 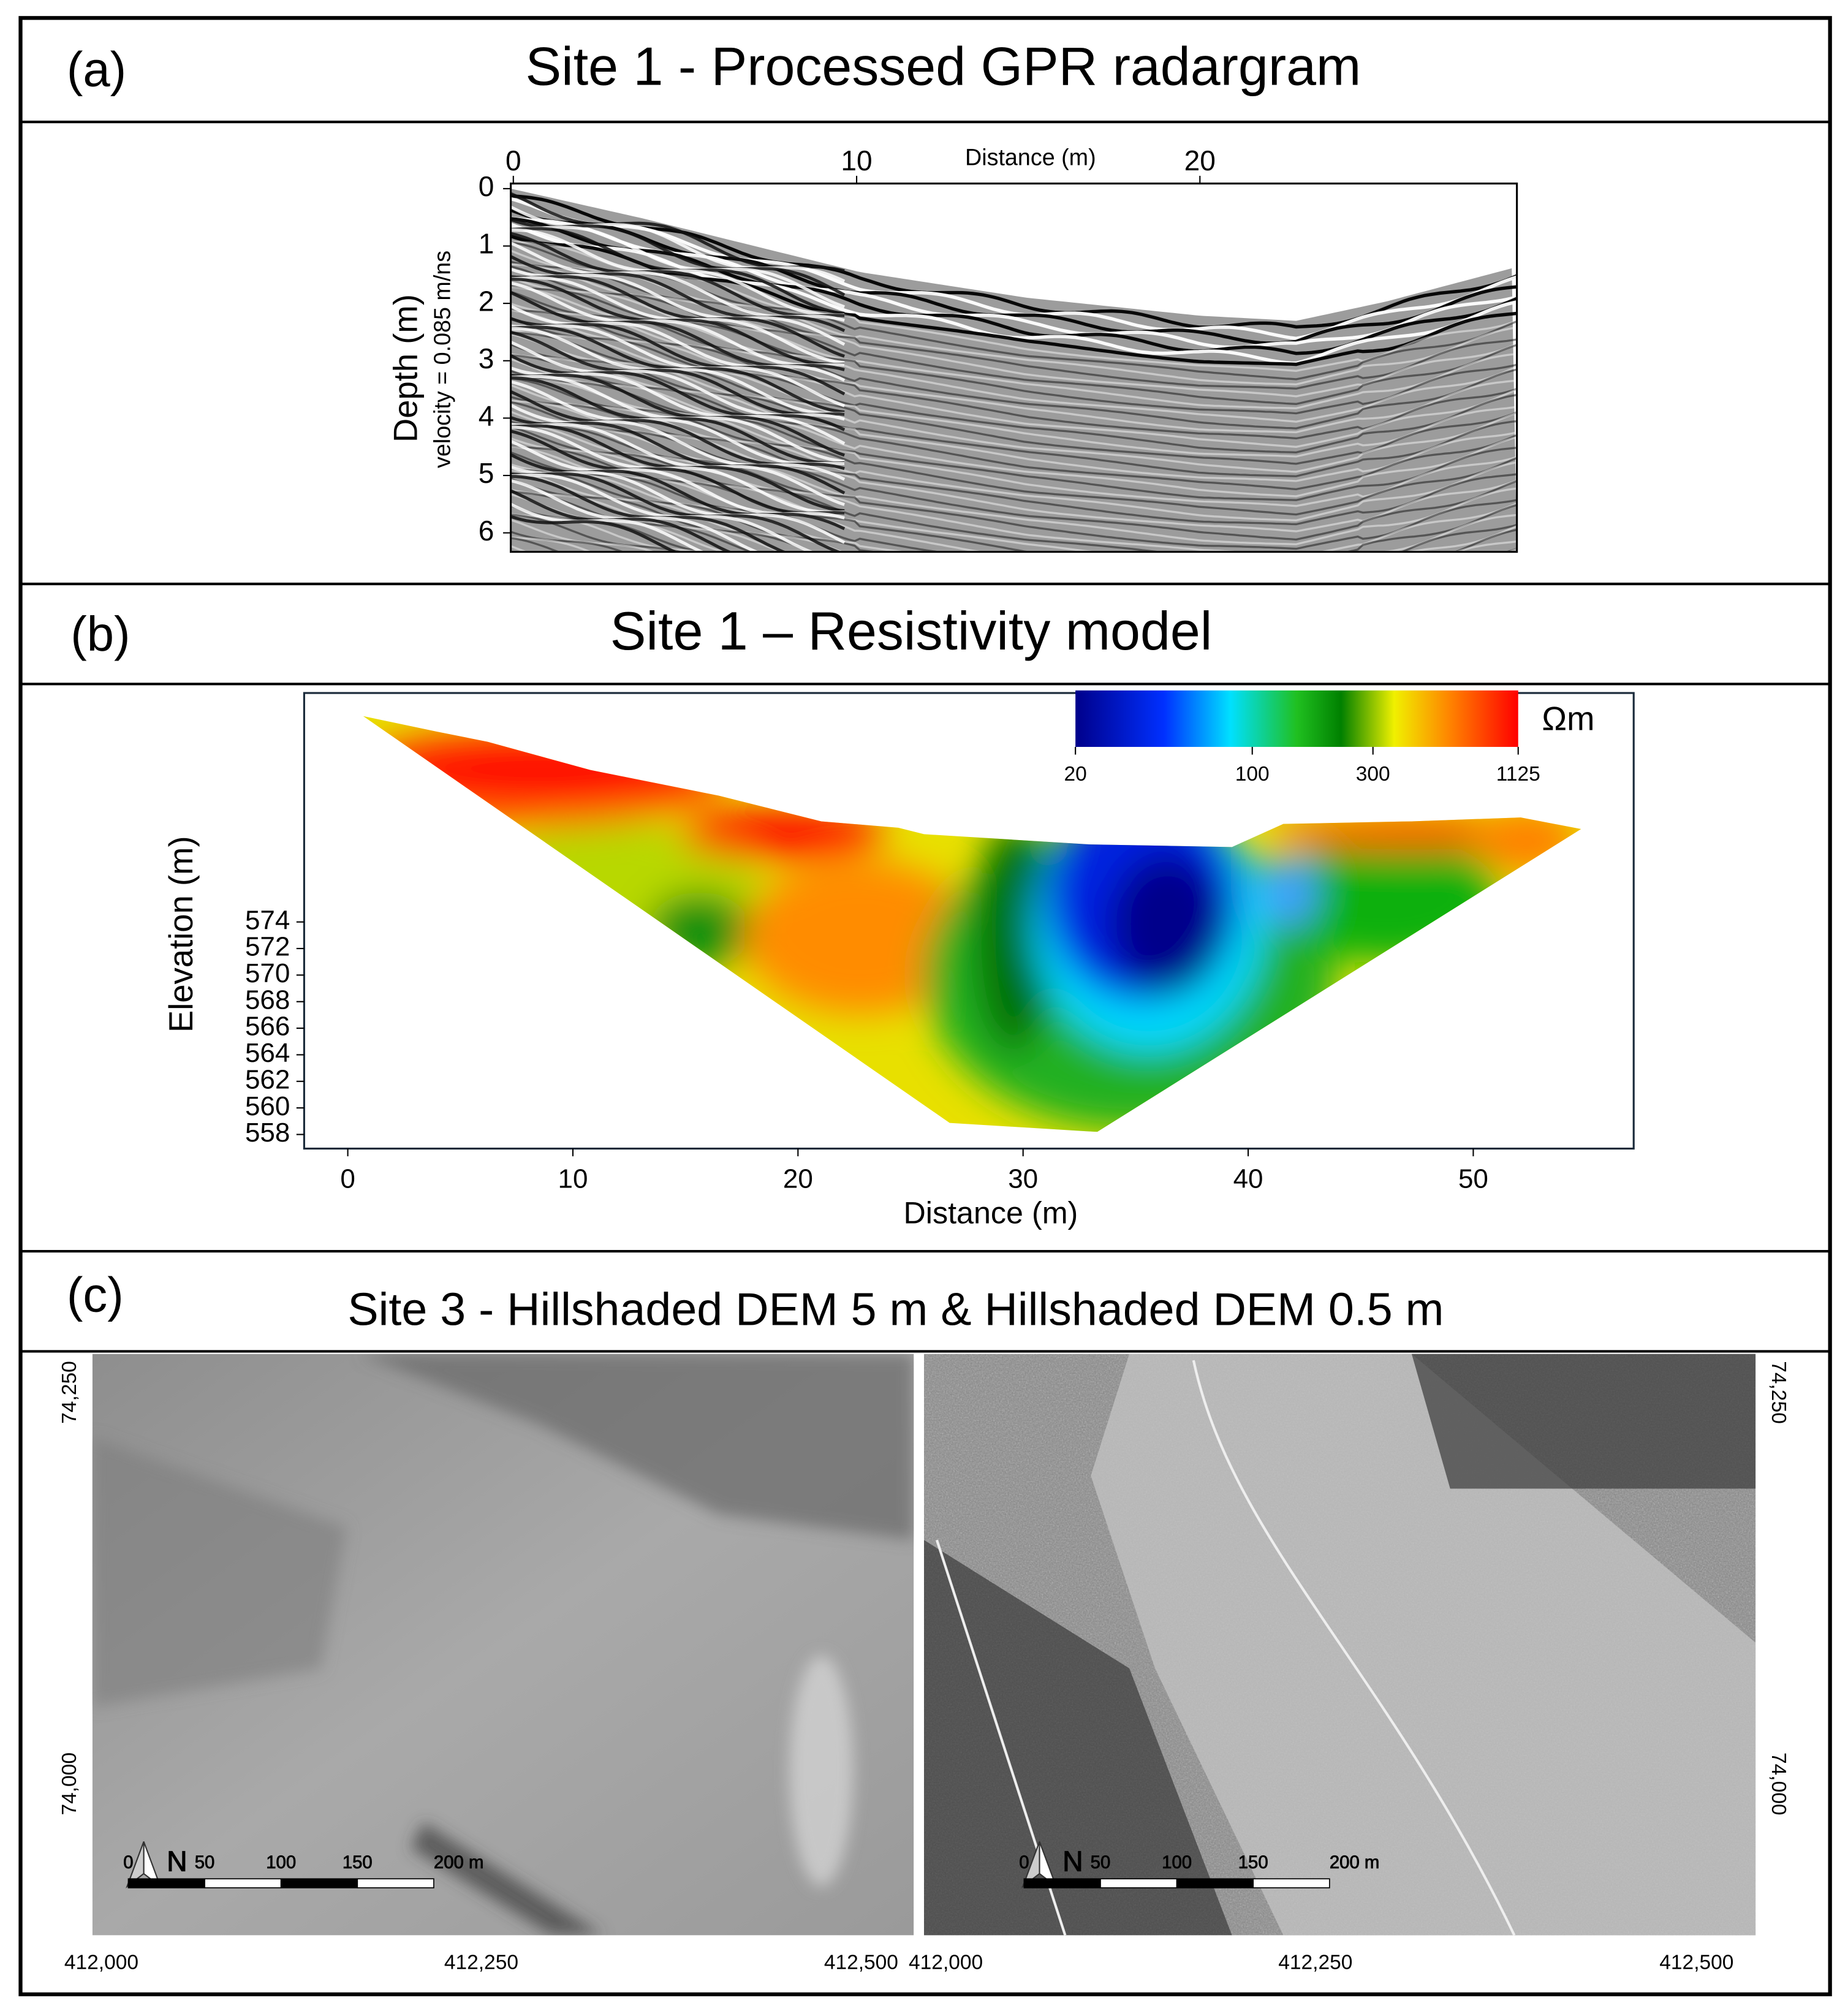 I want to click on panel-title: Site 1 – Resistivity model, so click(x=911, y=630).